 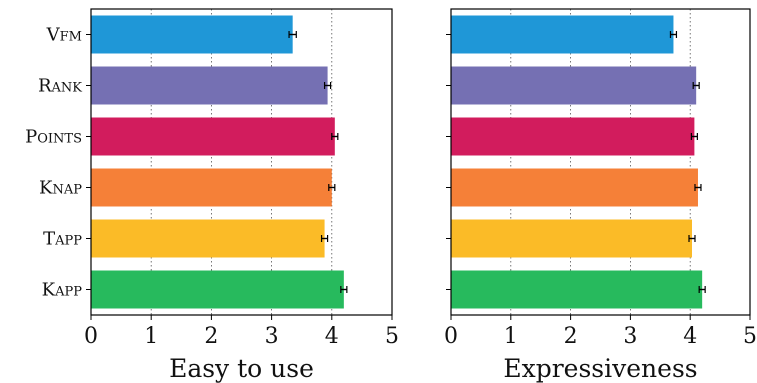 I want to click on category-label: Knap, so click(x=60, y=188).